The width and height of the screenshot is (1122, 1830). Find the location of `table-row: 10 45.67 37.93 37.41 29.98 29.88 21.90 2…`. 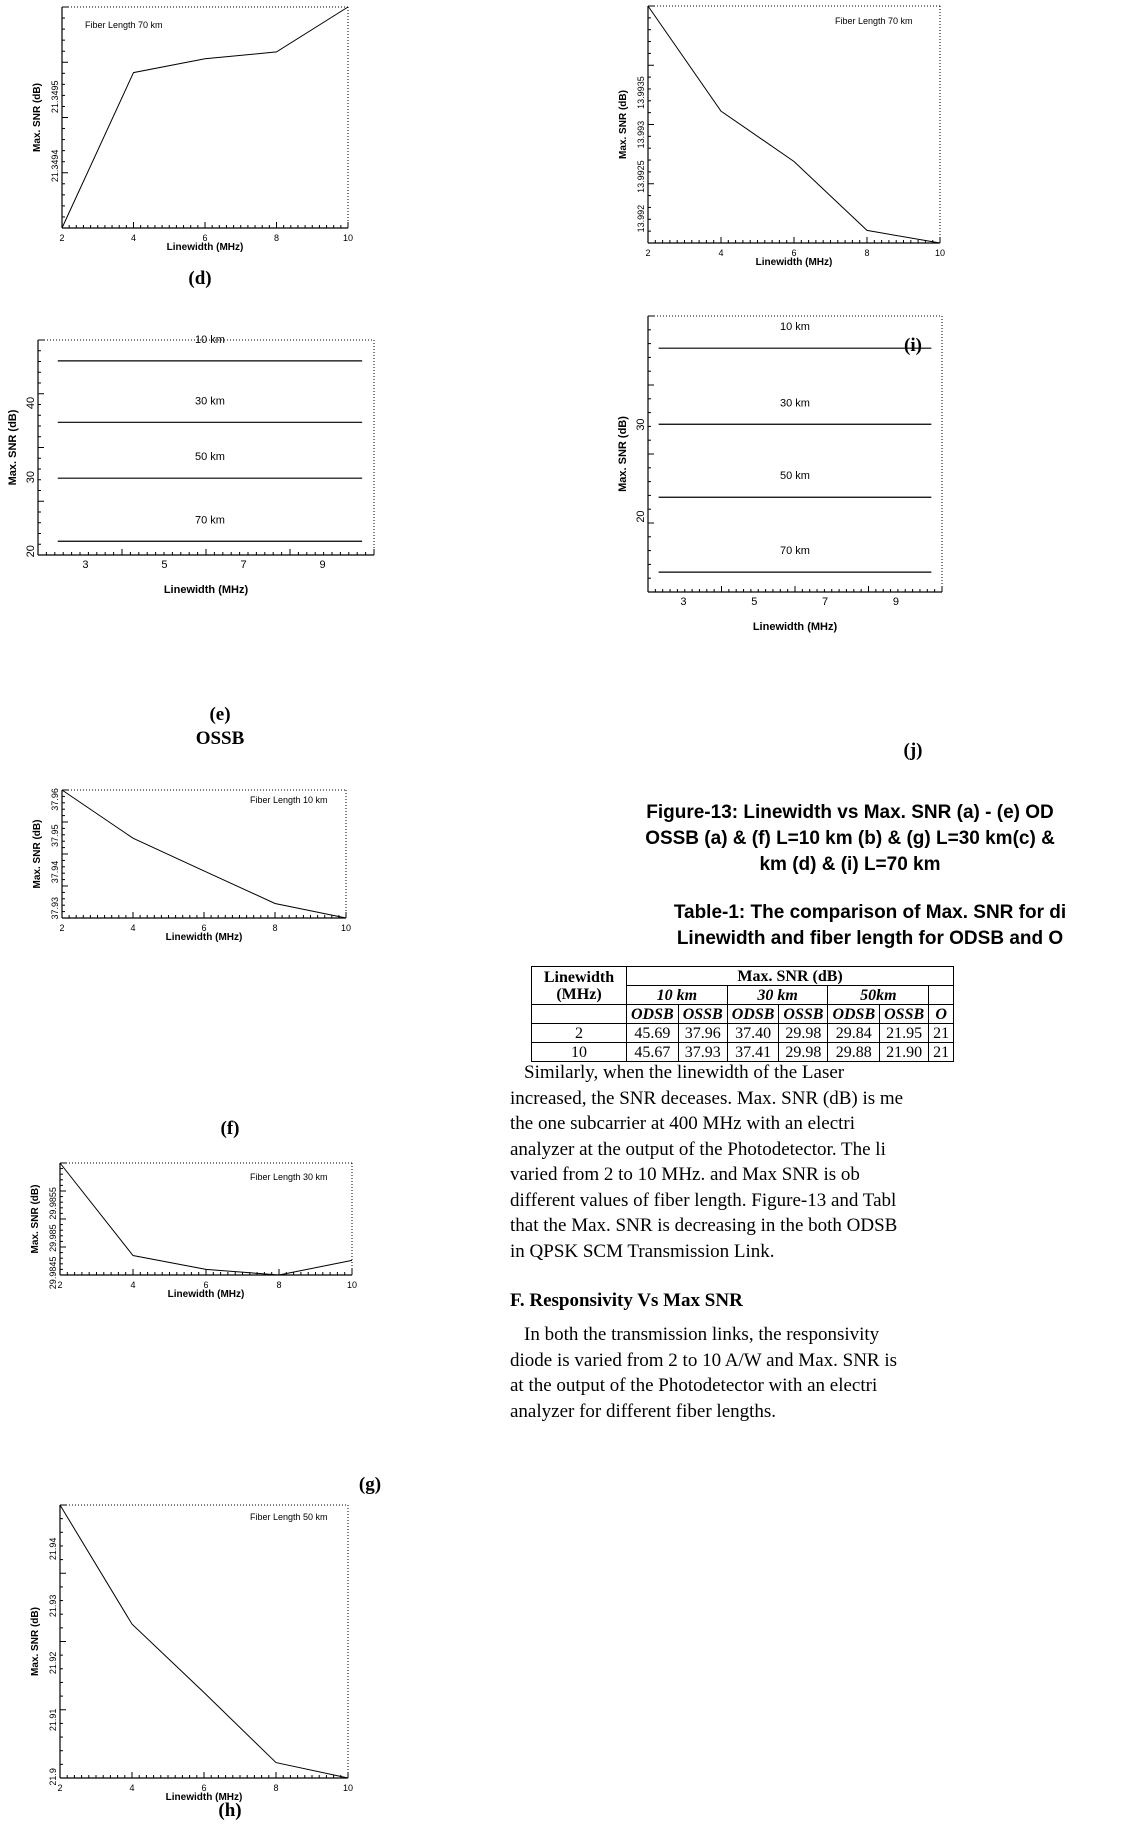

table-row: 10 45.67 37.93 37.41 29.98 29.88 21.90 2… is located at coordinates (743, 1052).